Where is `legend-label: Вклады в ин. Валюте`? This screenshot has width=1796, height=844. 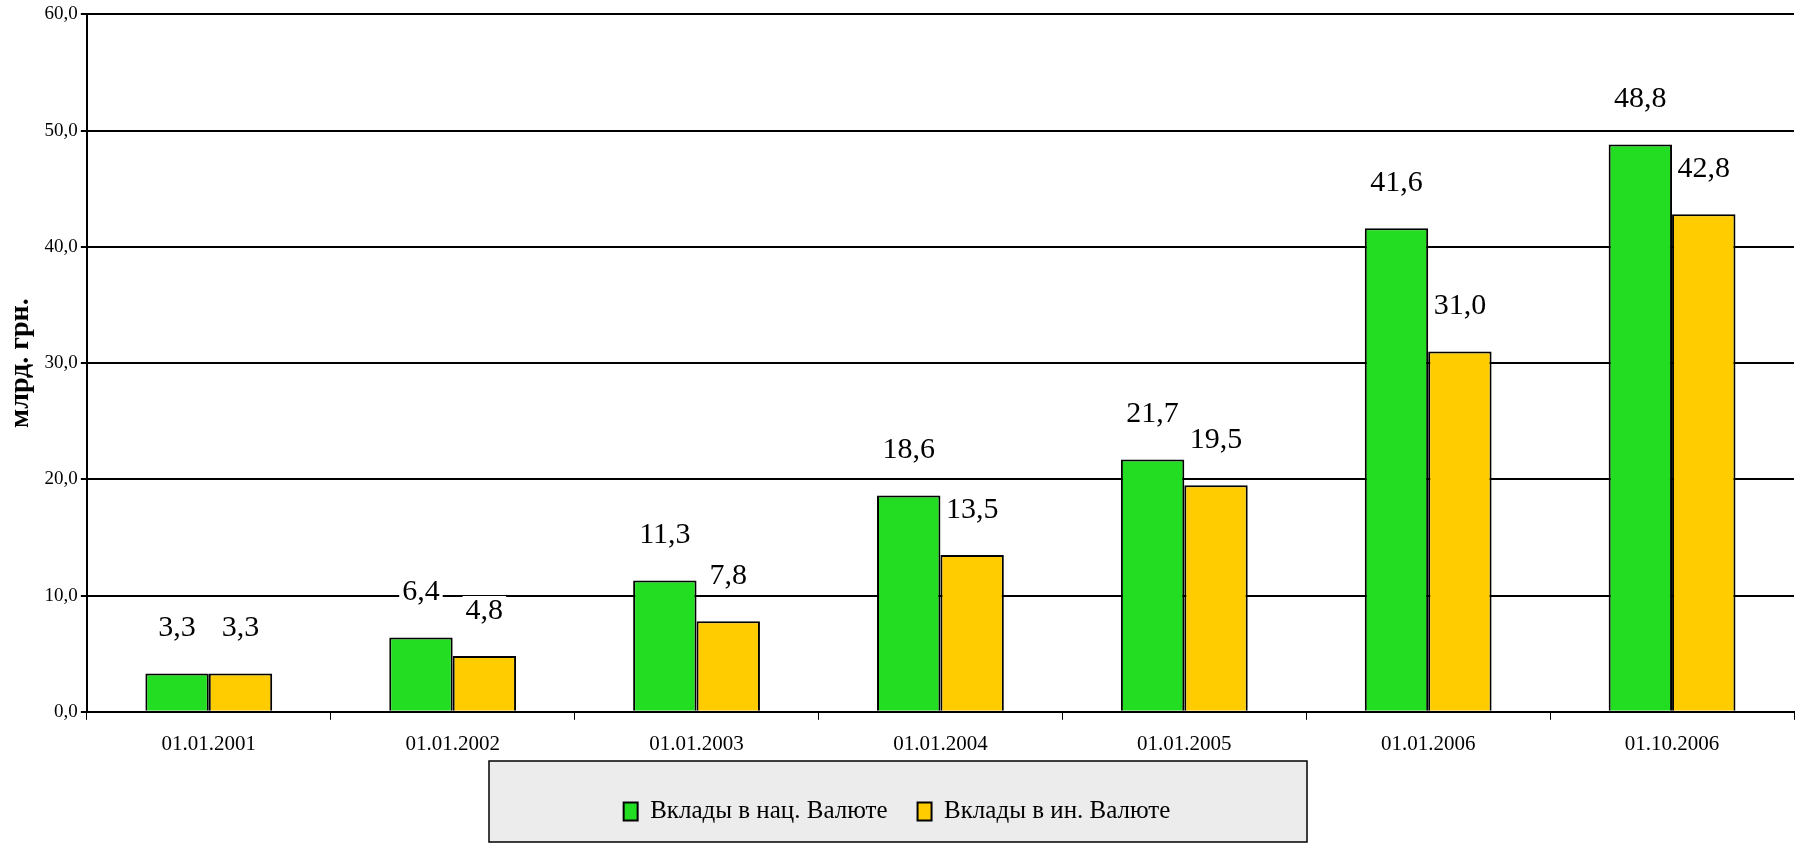
legend-label: Вклады в ин. Валюте is located at coordinates (1057, 810).